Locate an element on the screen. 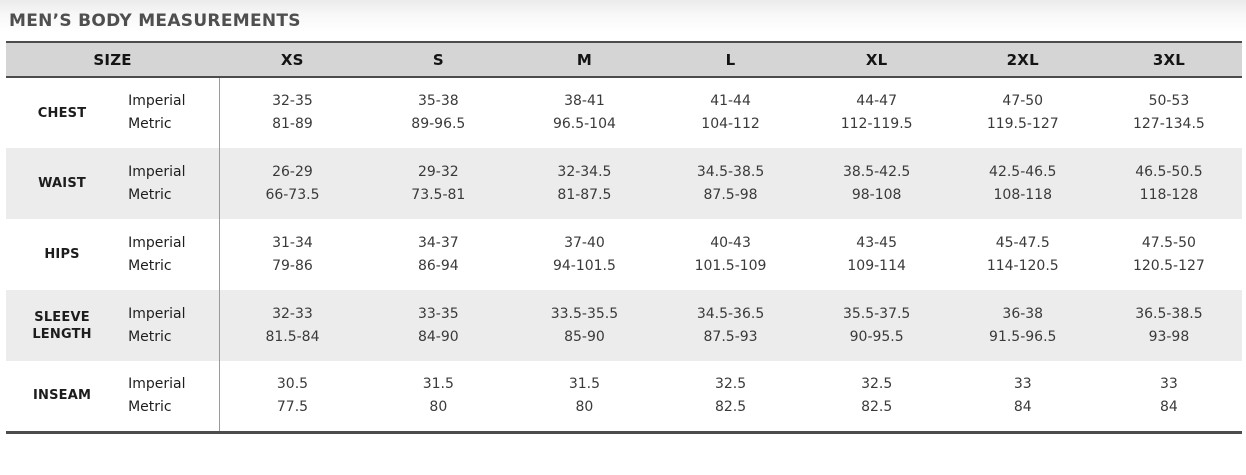  value-cell: 44-47 112-119.5 is located at coordinates (877, 112).